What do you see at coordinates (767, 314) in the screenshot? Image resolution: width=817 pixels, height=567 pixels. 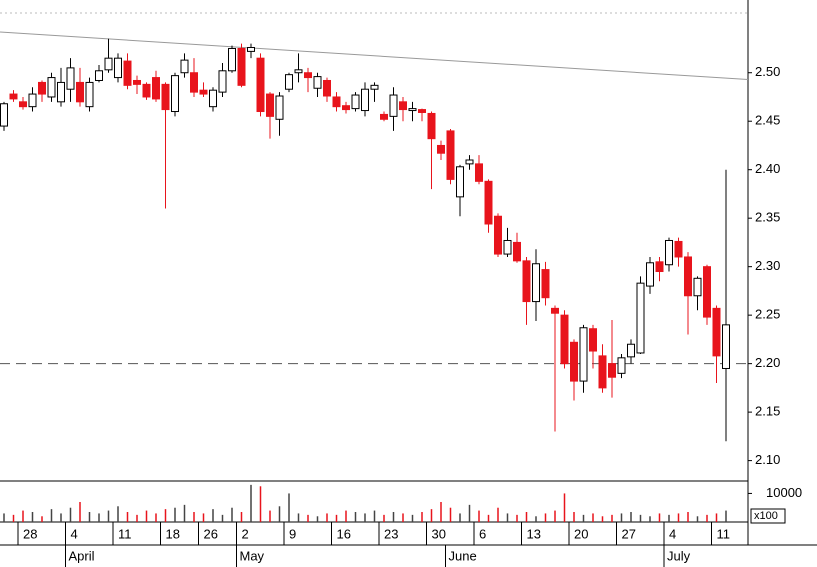 I see `y-tick-label: 2.25` at bounding box center [767, 314].